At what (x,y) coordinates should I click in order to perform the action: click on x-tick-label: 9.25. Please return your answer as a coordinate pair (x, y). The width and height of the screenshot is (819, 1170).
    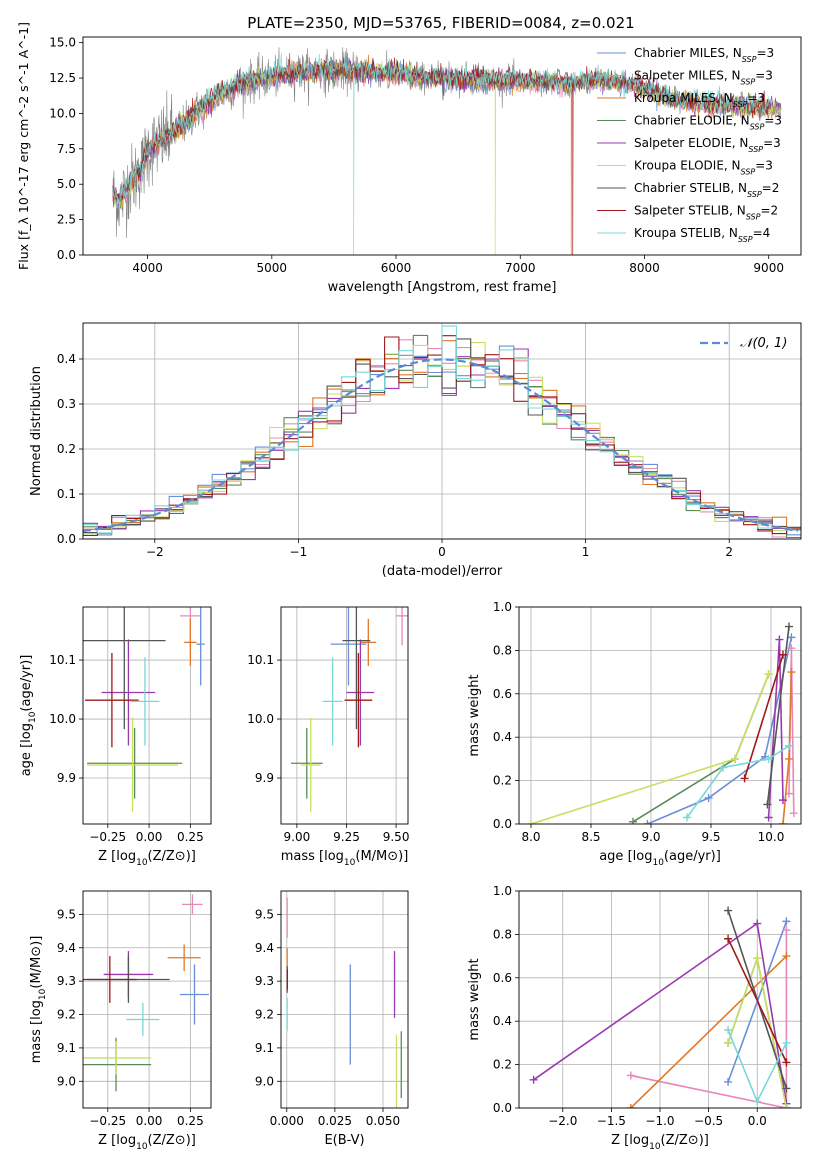
    Looking at the image, I should click on (346, 837).